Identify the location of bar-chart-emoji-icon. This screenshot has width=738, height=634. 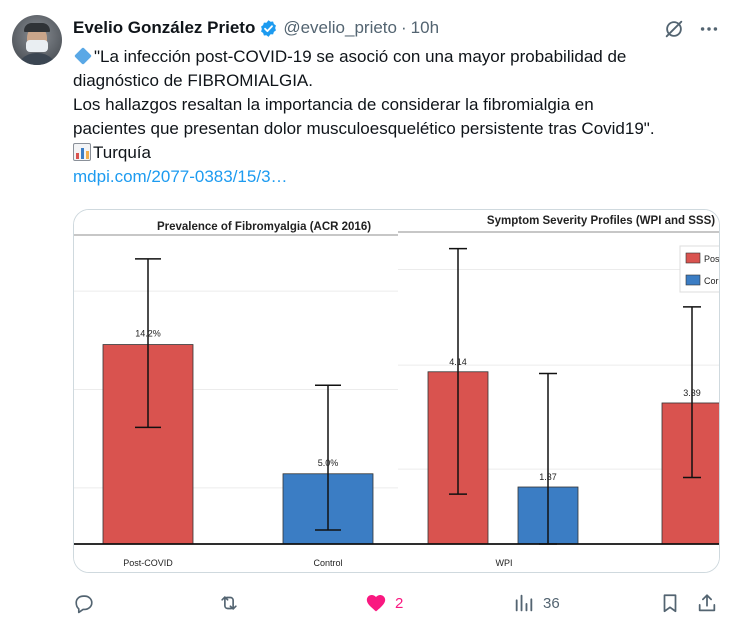
(82, 152).